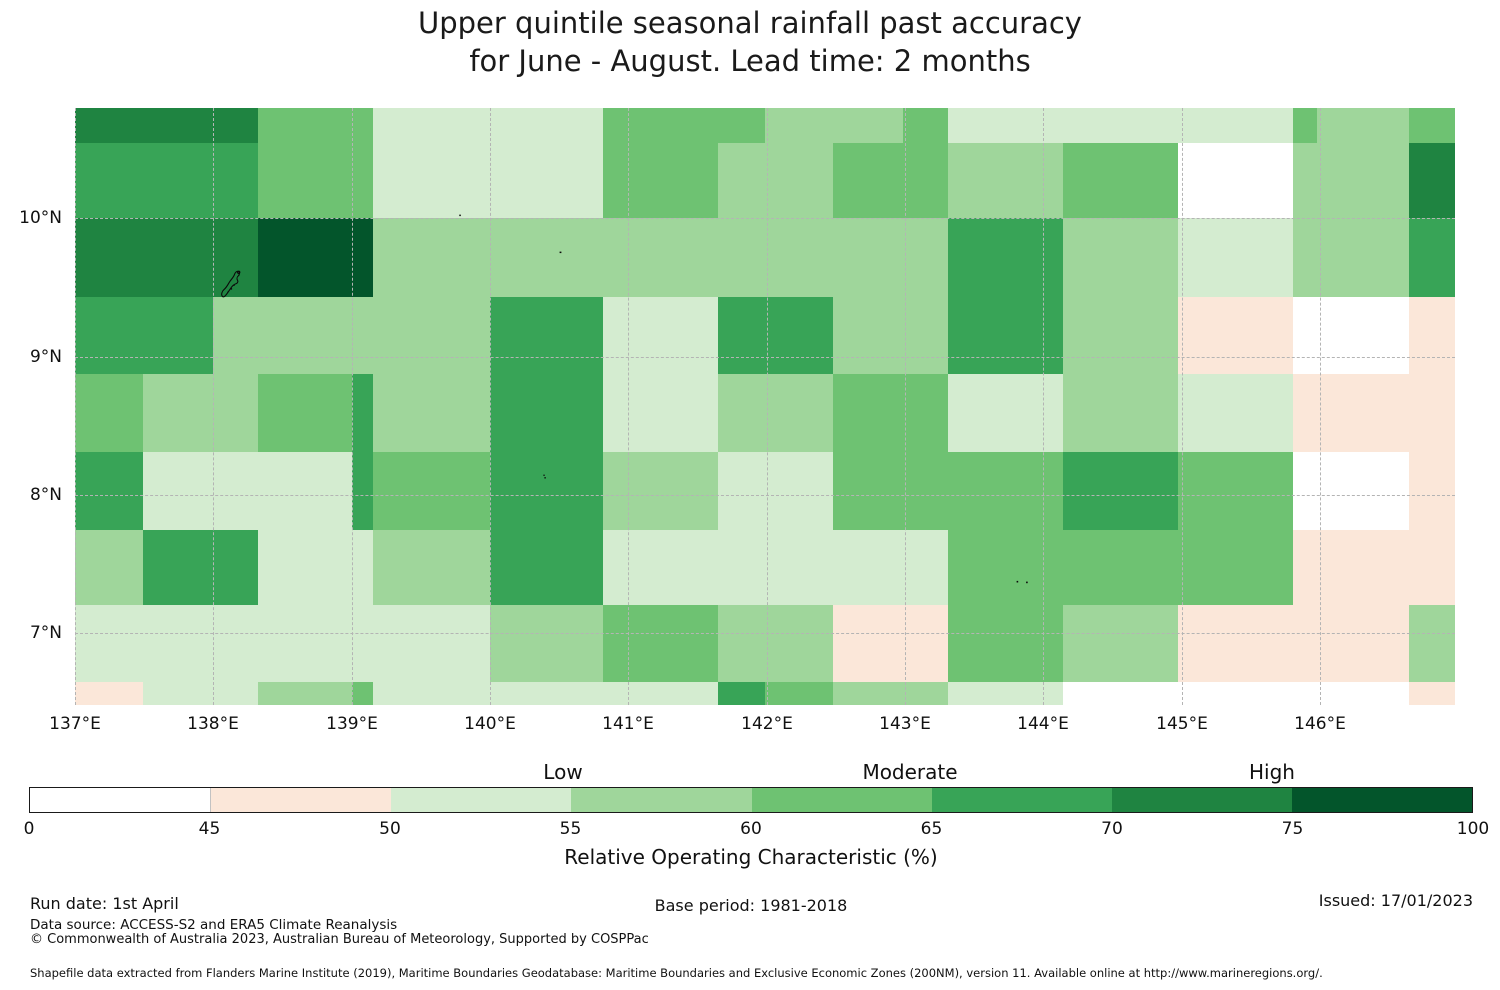 The image size is (1500, 990). I want to click on y-tick-label: 9°N, so click(45, 357).